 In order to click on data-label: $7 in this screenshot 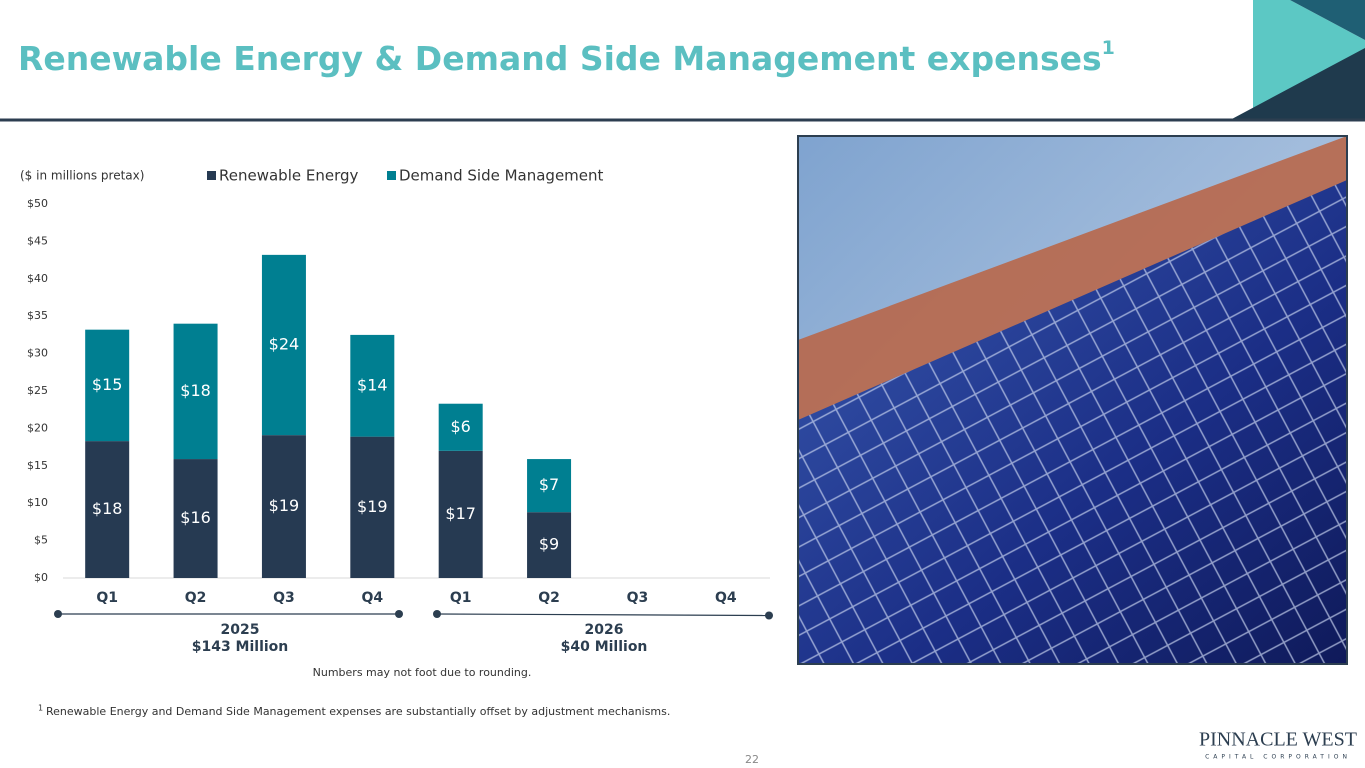, I will do `click(549, 484)`.